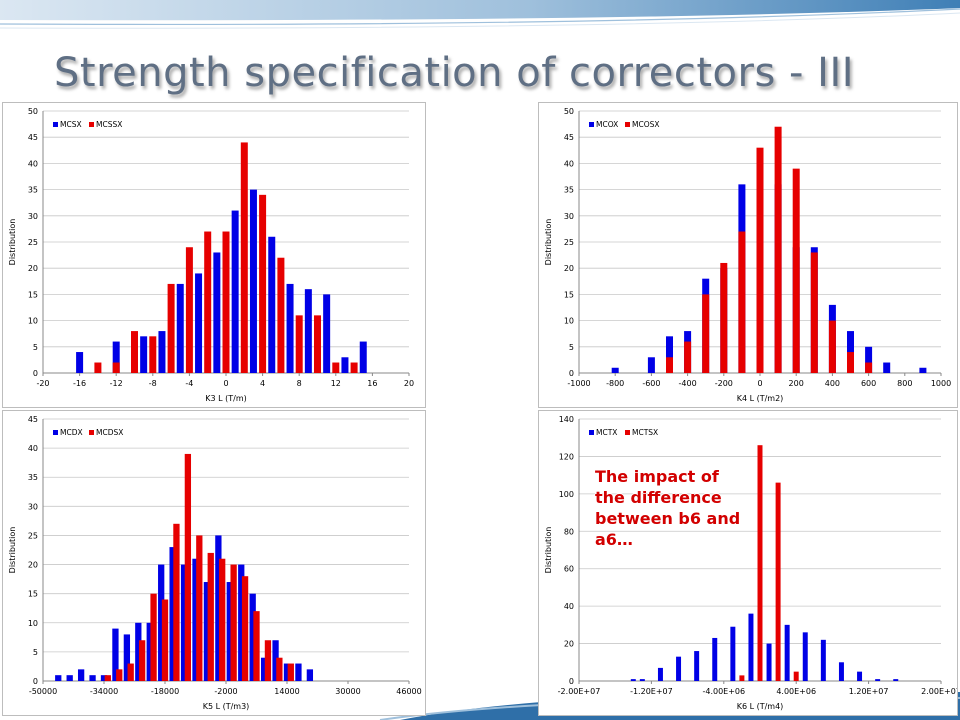 This screenshot has width=960, height=720. I want to click on x-tick-label: 200, so click(796, 383).